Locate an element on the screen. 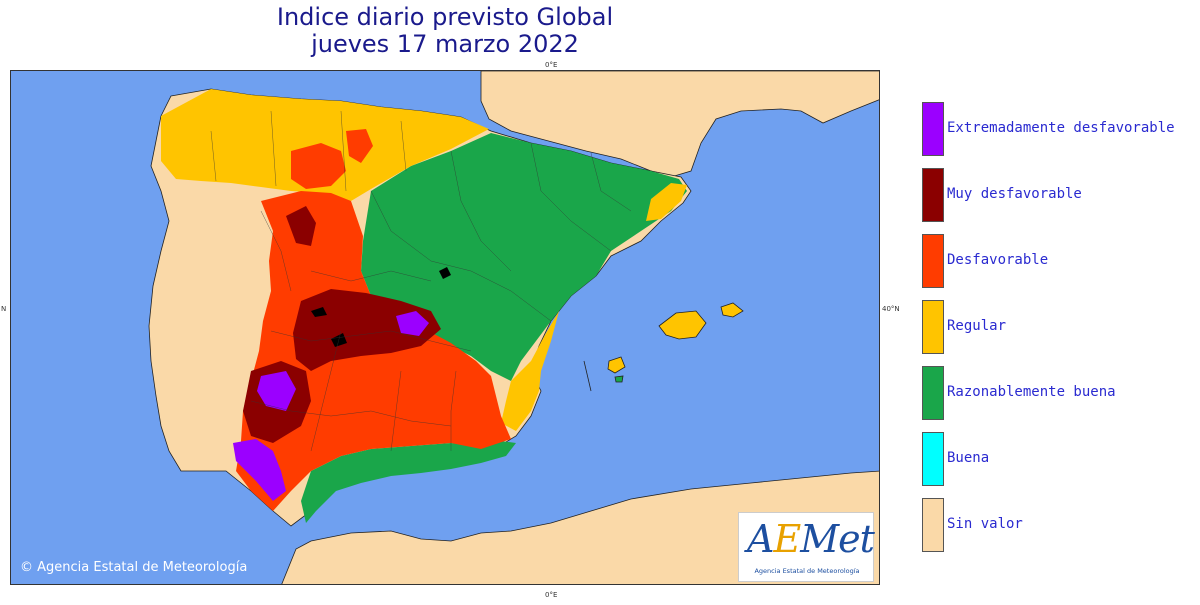 The image size is (1200, 605). ibiza-island is located at coordinates (616, 365).